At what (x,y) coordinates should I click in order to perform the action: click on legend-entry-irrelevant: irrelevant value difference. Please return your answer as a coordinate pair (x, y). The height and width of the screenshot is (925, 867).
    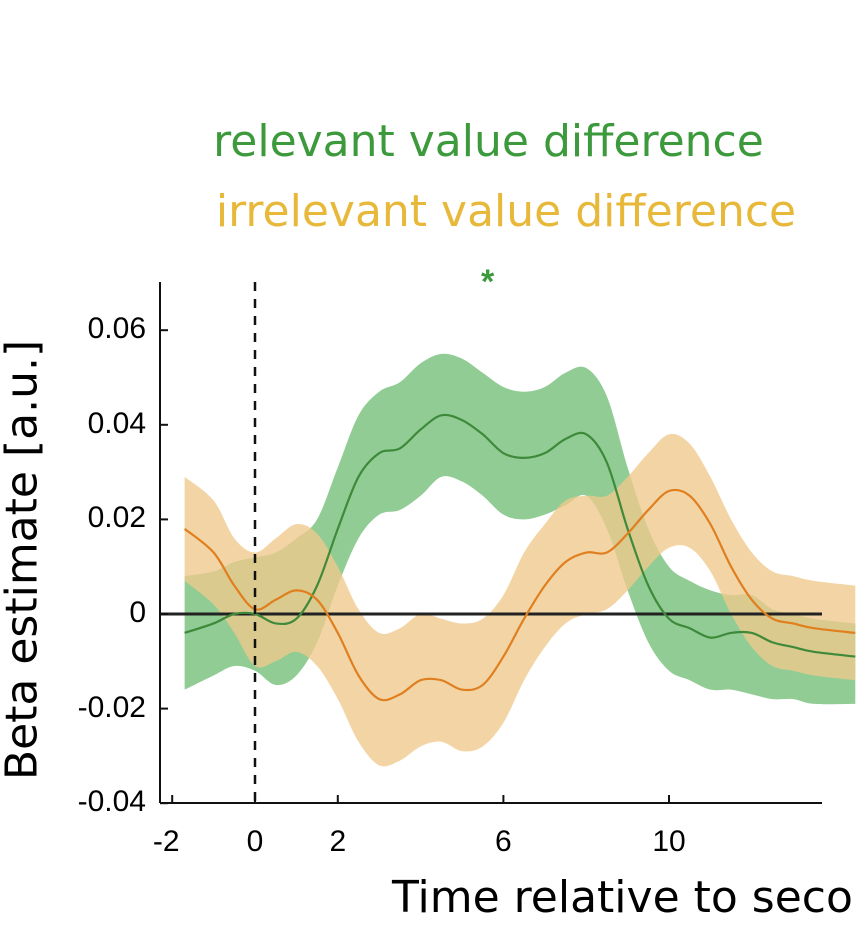
    Looking at the image, I should click on (506, 211).